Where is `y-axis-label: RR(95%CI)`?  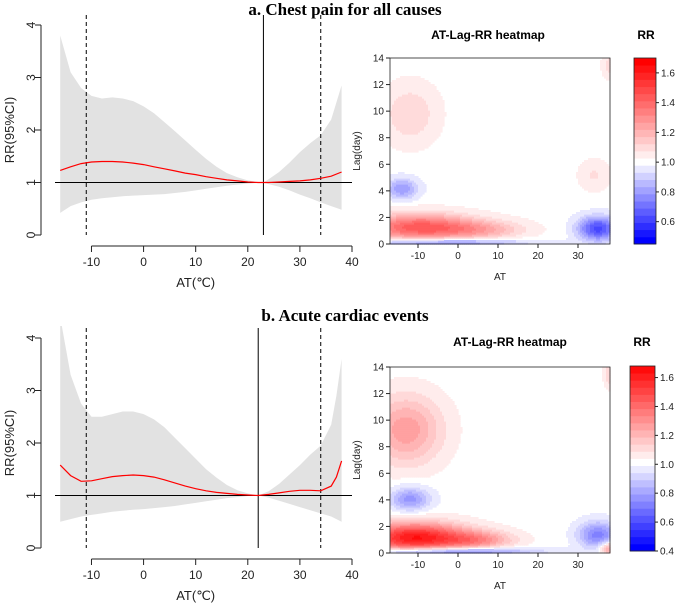
y-axis-label: RR(95%CI) is located at coordinates (9, 130).